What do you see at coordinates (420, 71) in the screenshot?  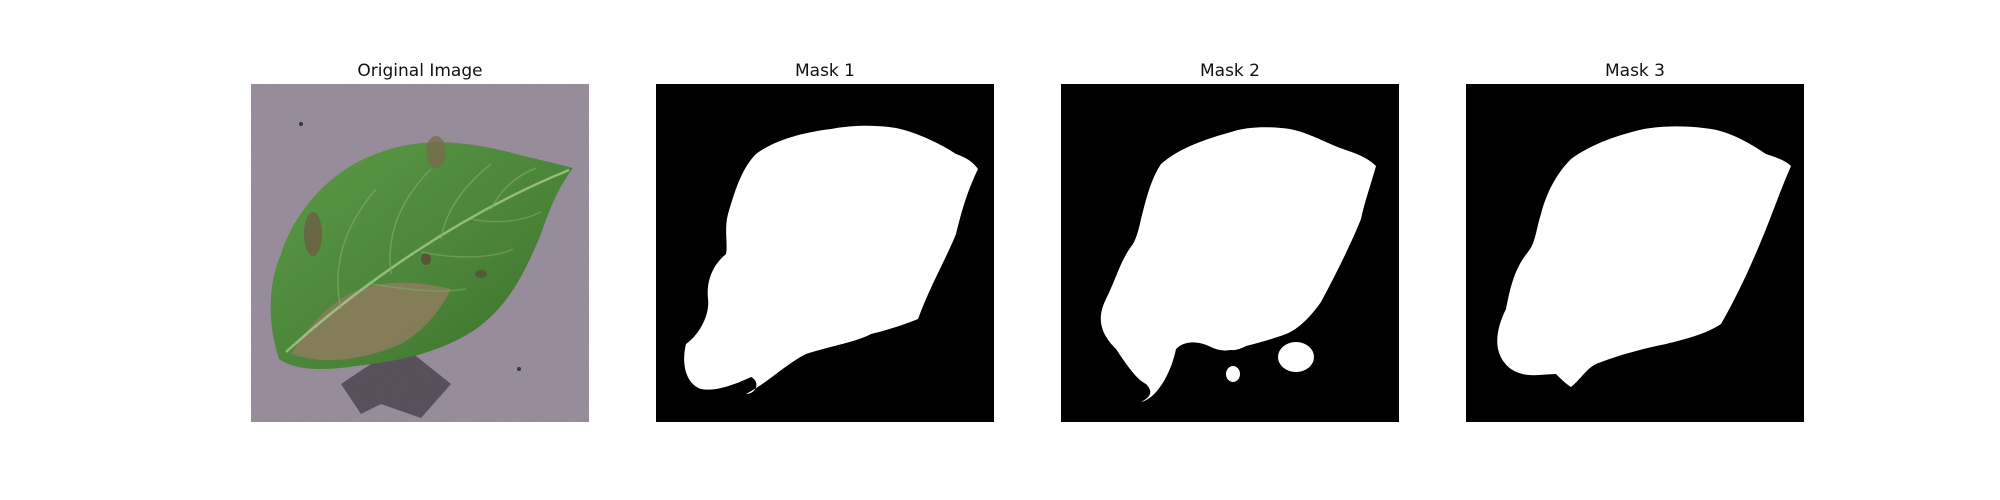 I see `original-image-title: Original Image` at bounding box center [420, 71].